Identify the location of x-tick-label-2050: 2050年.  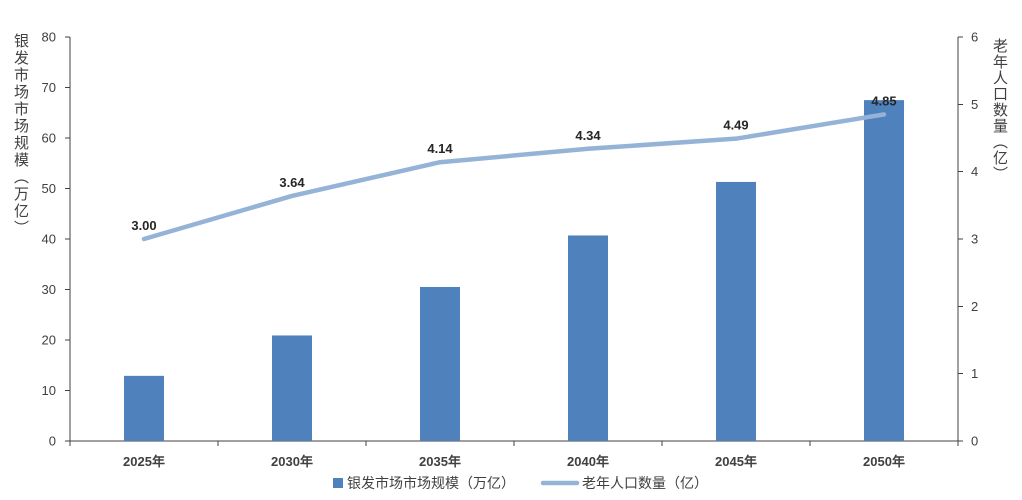
(884, 461).